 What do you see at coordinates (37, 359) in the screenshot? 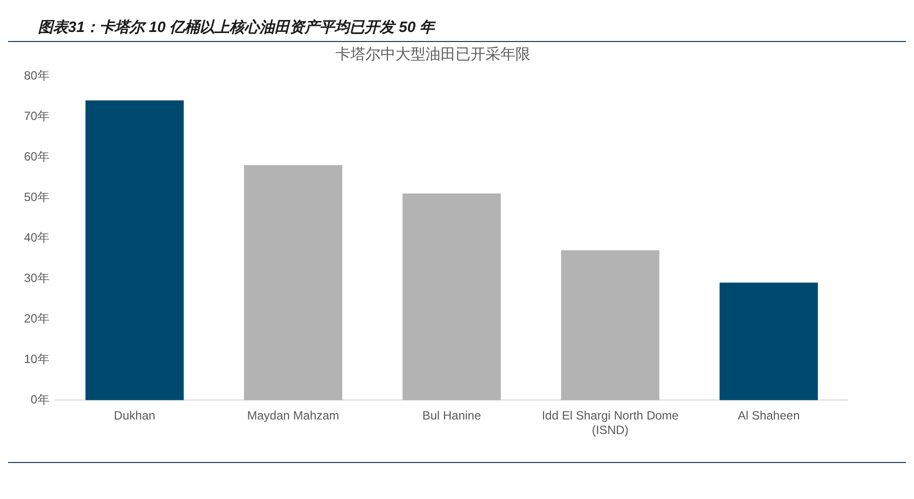
I see `y-tick-label: 10年` at bounding box center [37, 359].